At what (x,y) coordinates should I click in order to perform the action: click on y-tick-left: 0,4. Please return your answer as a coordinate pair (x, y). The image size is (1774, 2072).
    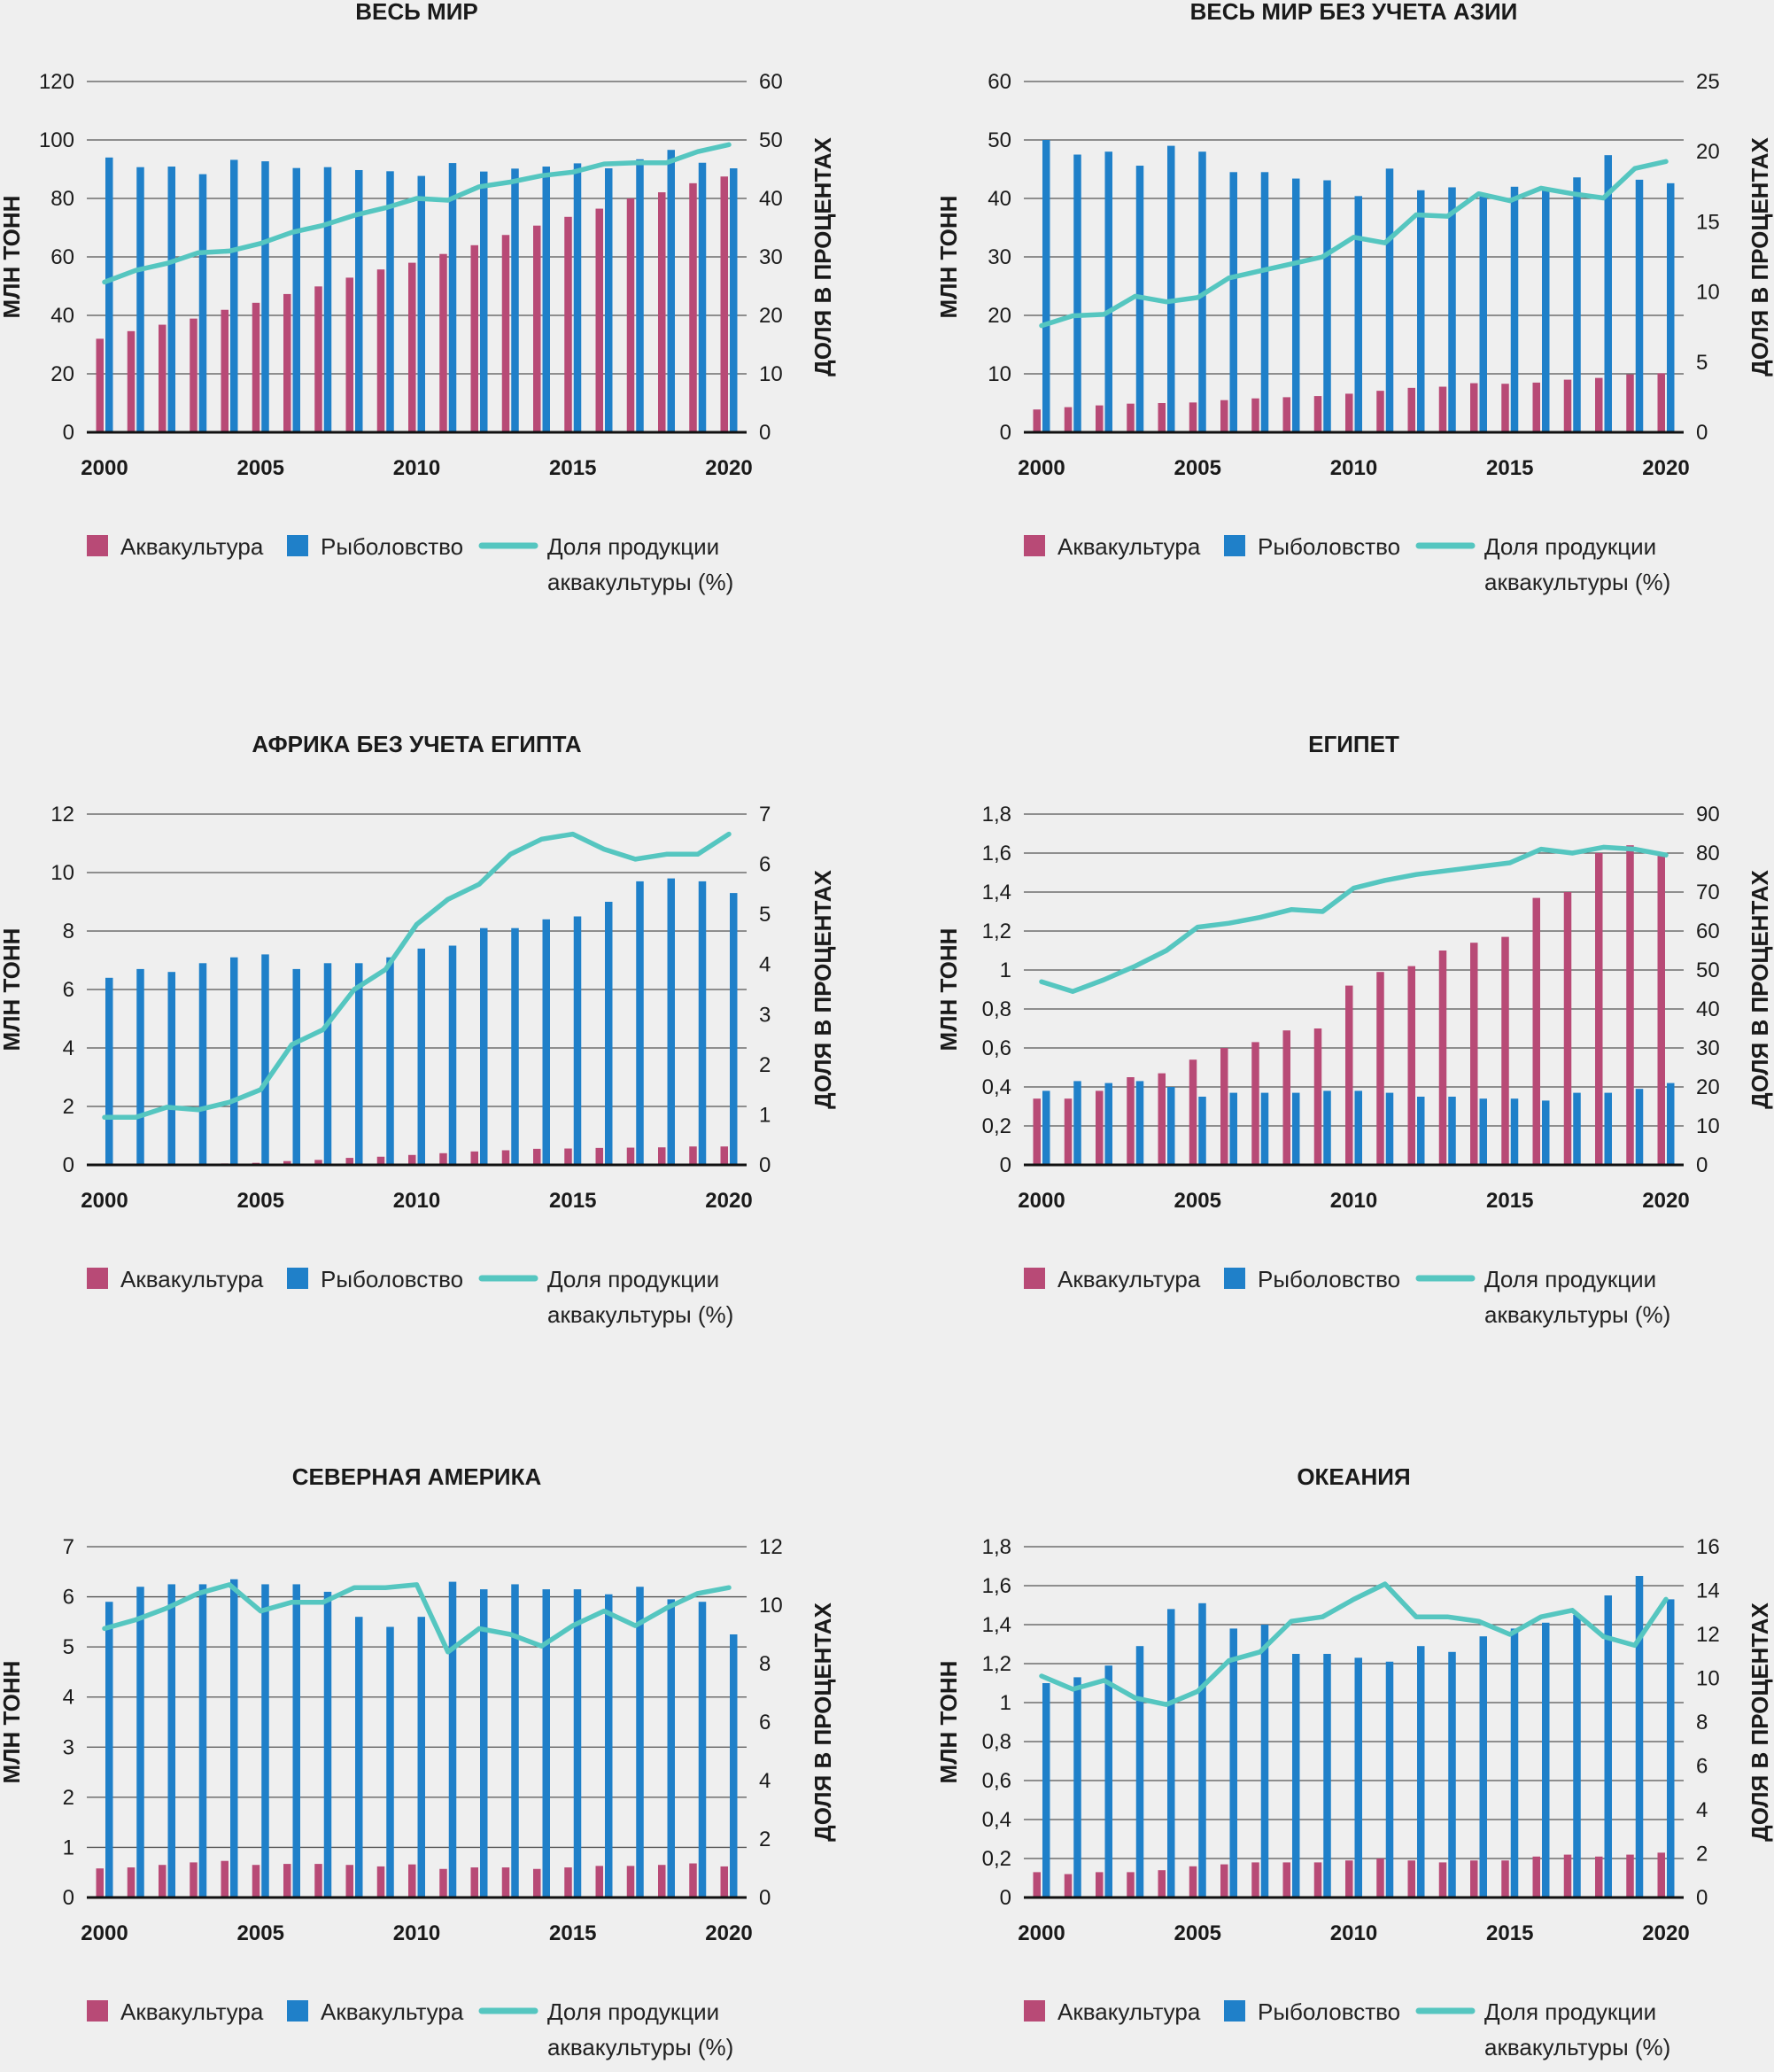
    Looking at the image, I should click on (996, 1820).